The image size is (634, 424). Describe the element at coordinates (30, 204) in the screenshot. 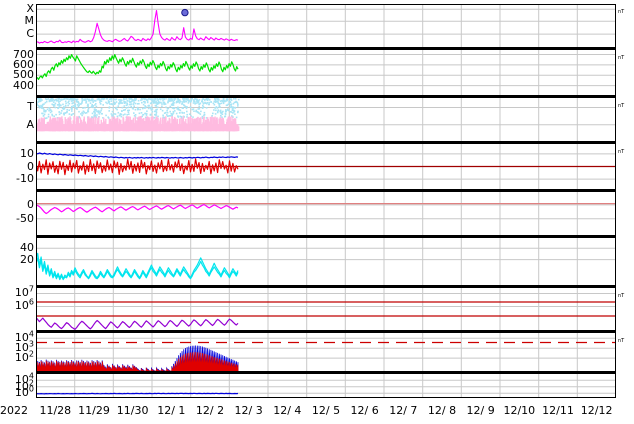

I see `y-tick-dst-index-0: 0` at that location.